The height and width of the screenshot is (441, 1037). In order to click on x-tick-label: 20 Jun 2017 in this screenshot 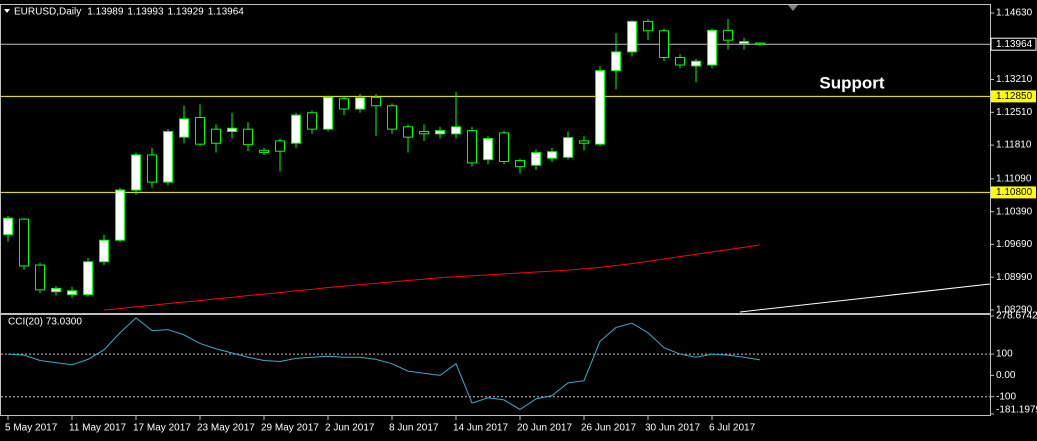, I will do `click(544, 428)`.